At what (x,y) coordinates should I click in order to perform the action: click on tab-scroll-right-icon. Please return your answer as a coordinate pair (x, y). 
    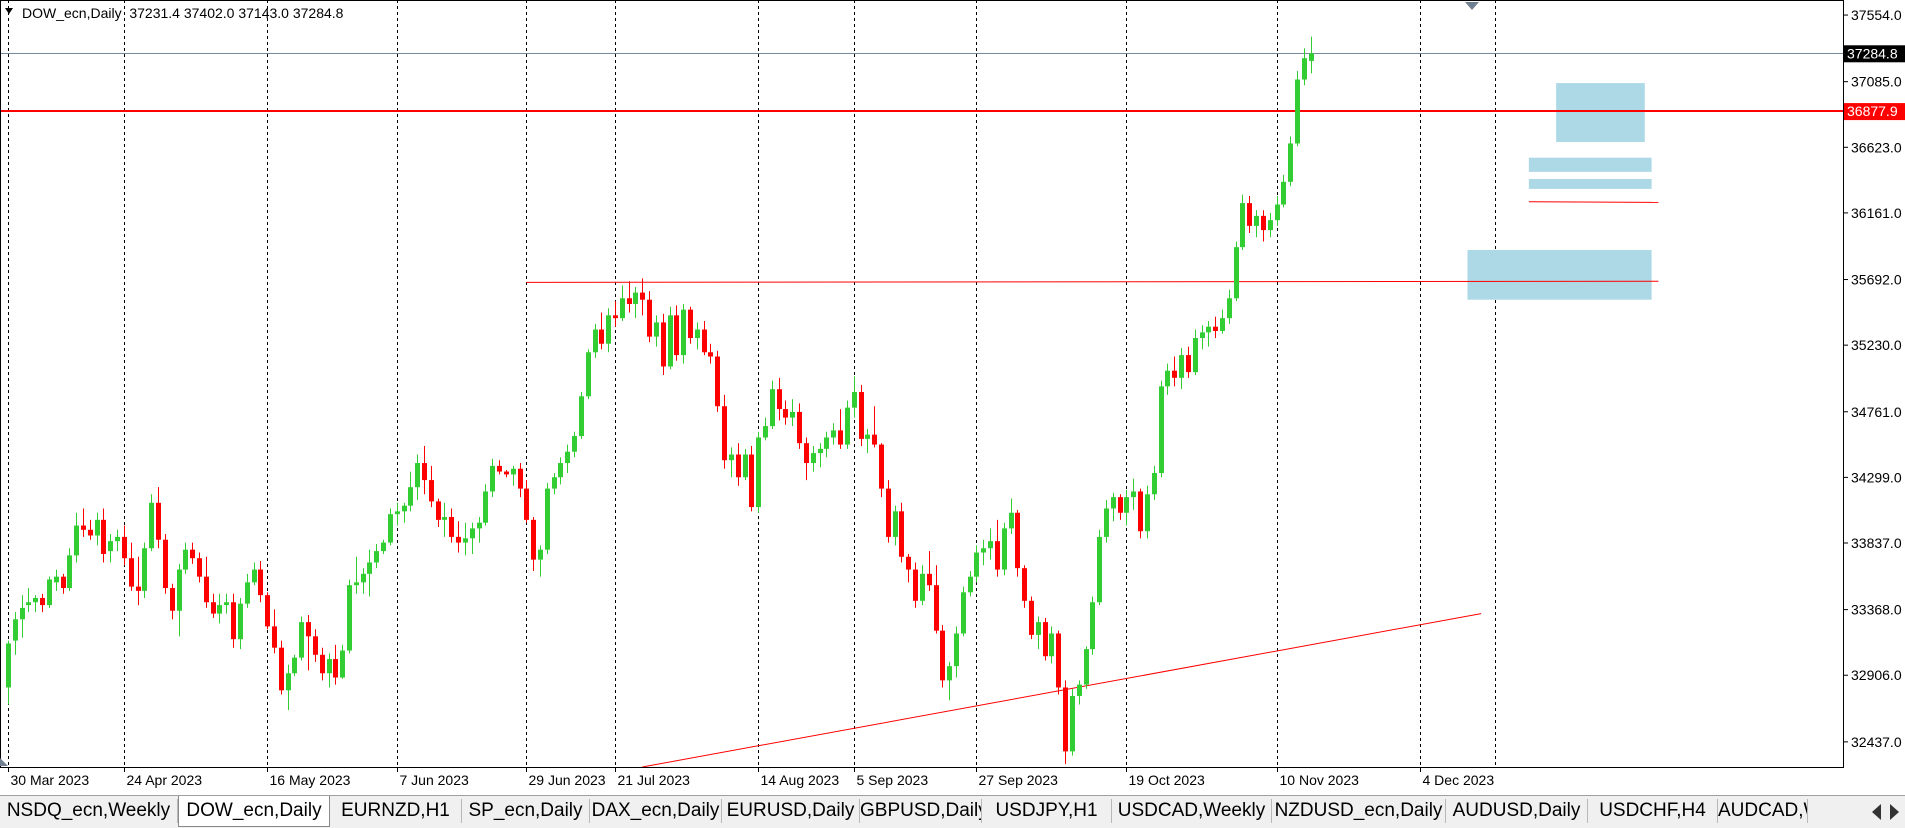
    Looking at the image, I should click on (1894, 812).